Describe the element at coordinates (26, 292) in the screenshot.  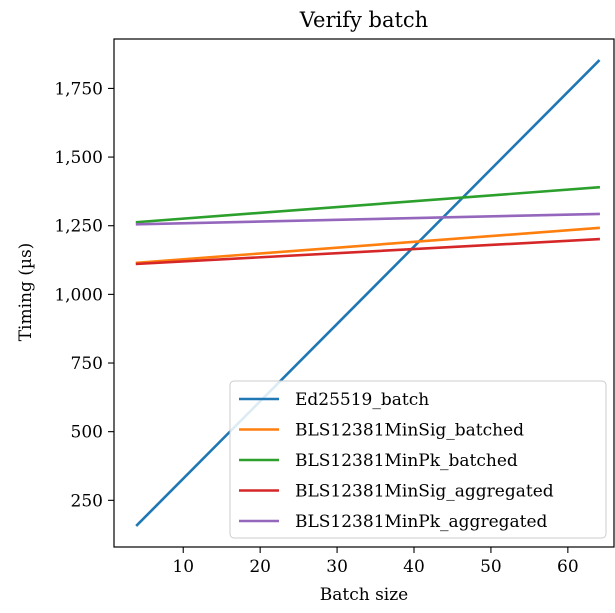
I see `y-axis-label: Timing (µs)` at that location.